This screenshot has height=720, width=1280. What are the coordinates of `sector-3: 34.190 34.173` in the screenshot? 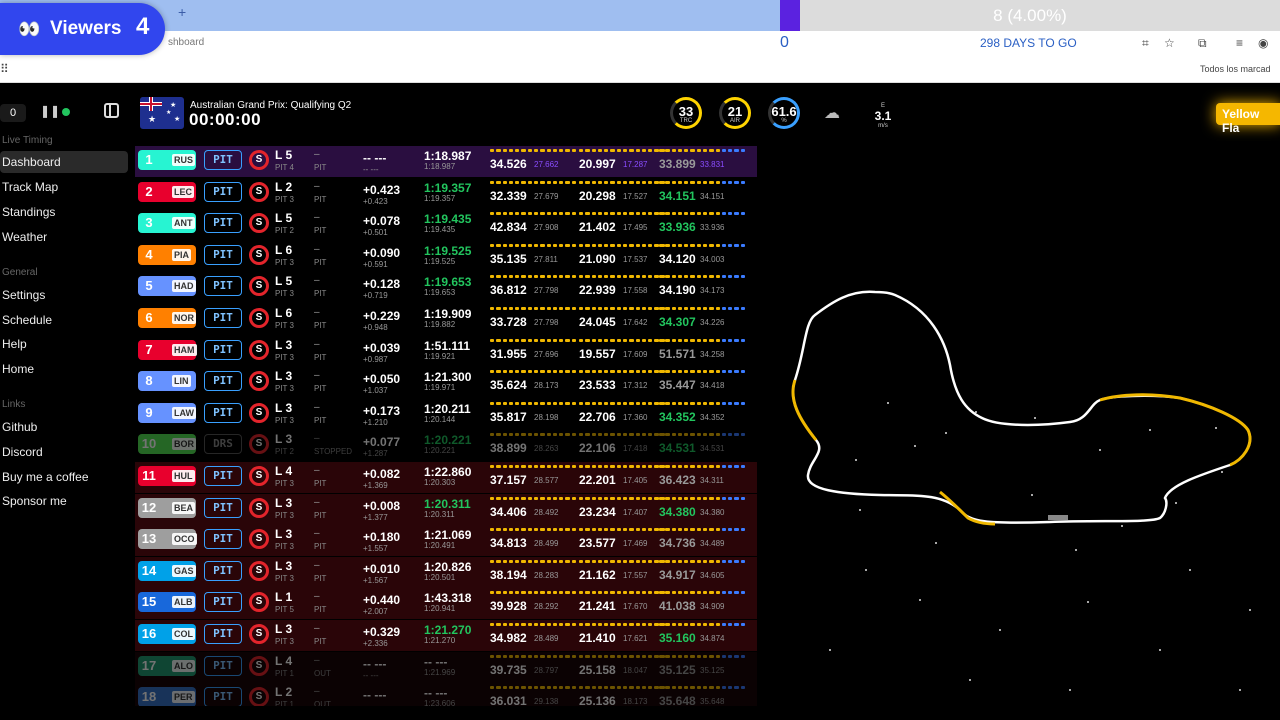 It's located at (704, 286).